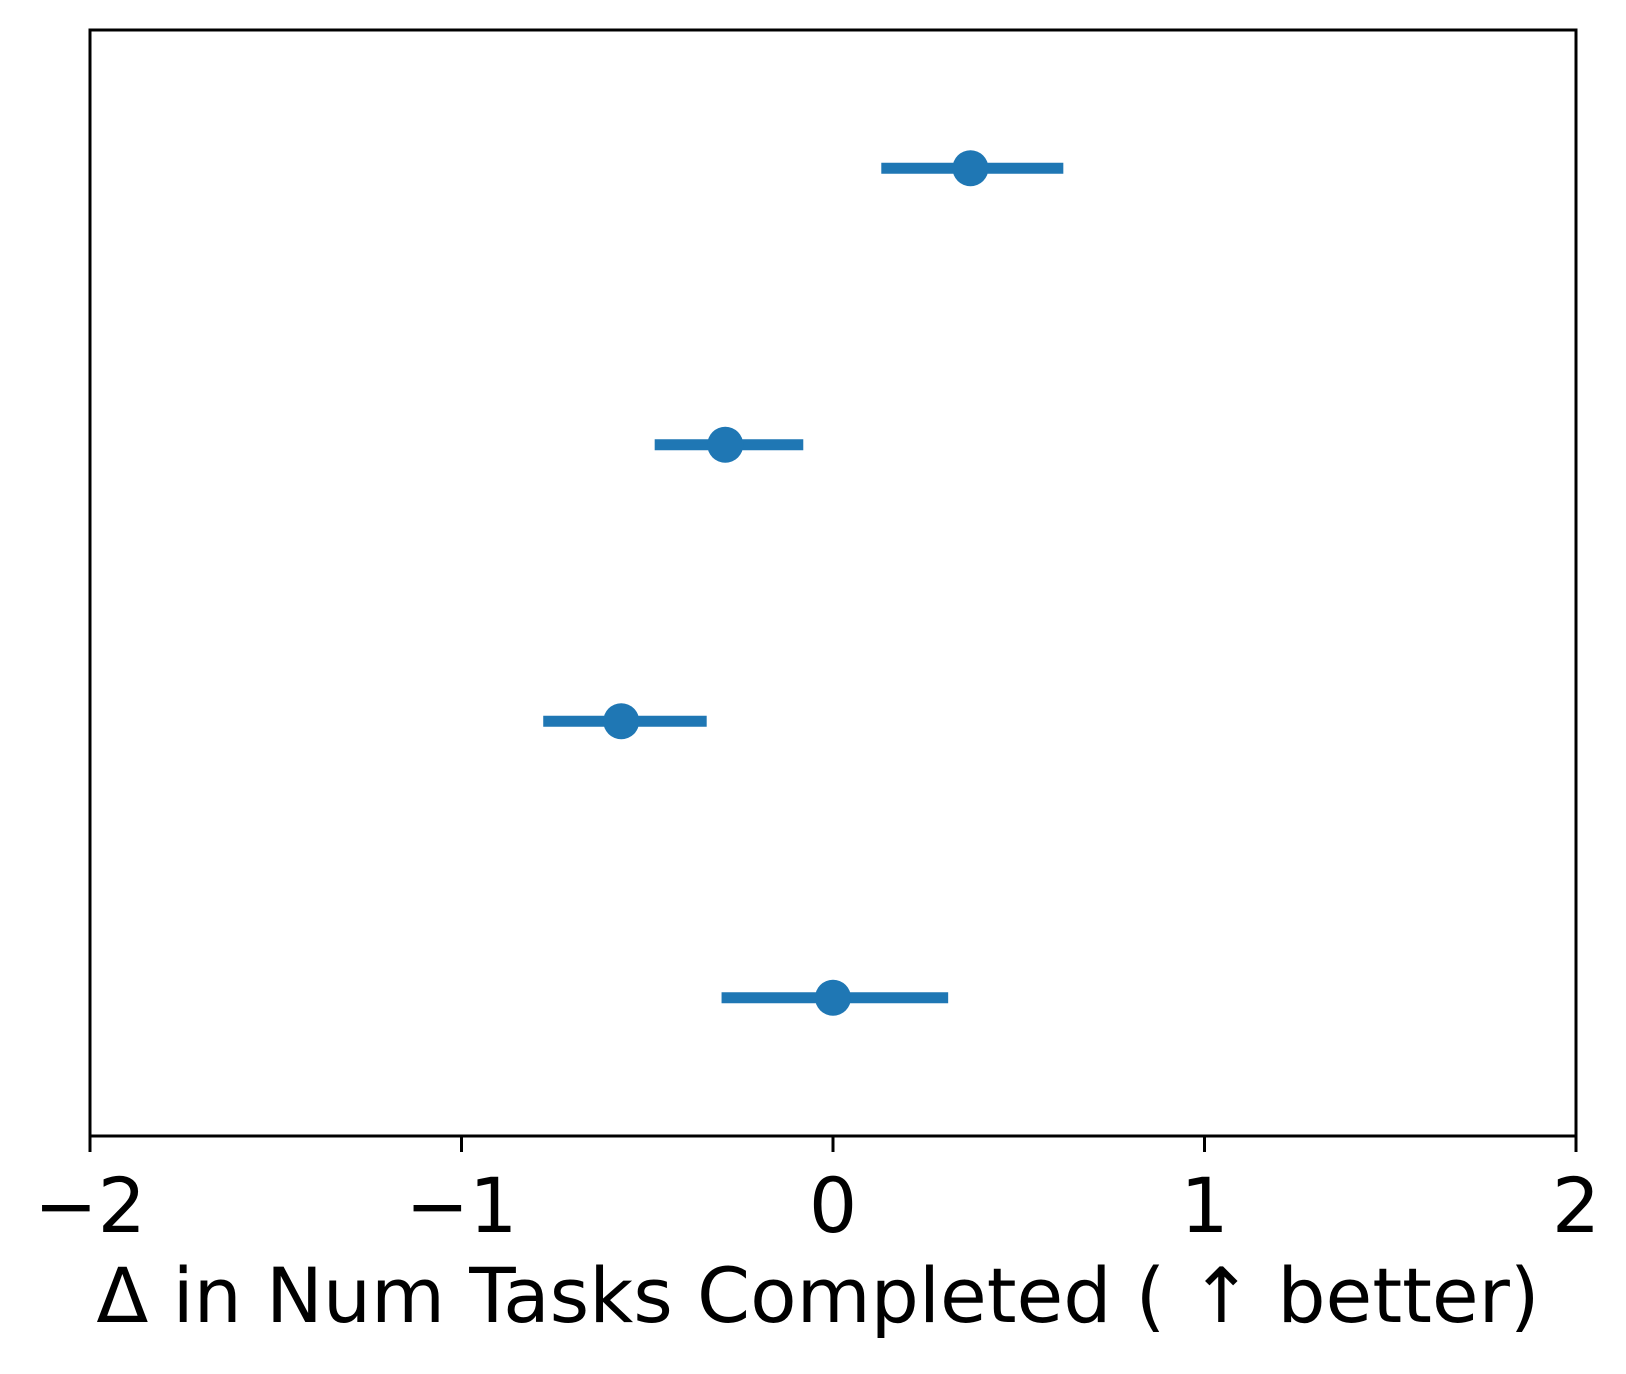  I want to click on x-tick-label: 2, so click(1576, 1205).